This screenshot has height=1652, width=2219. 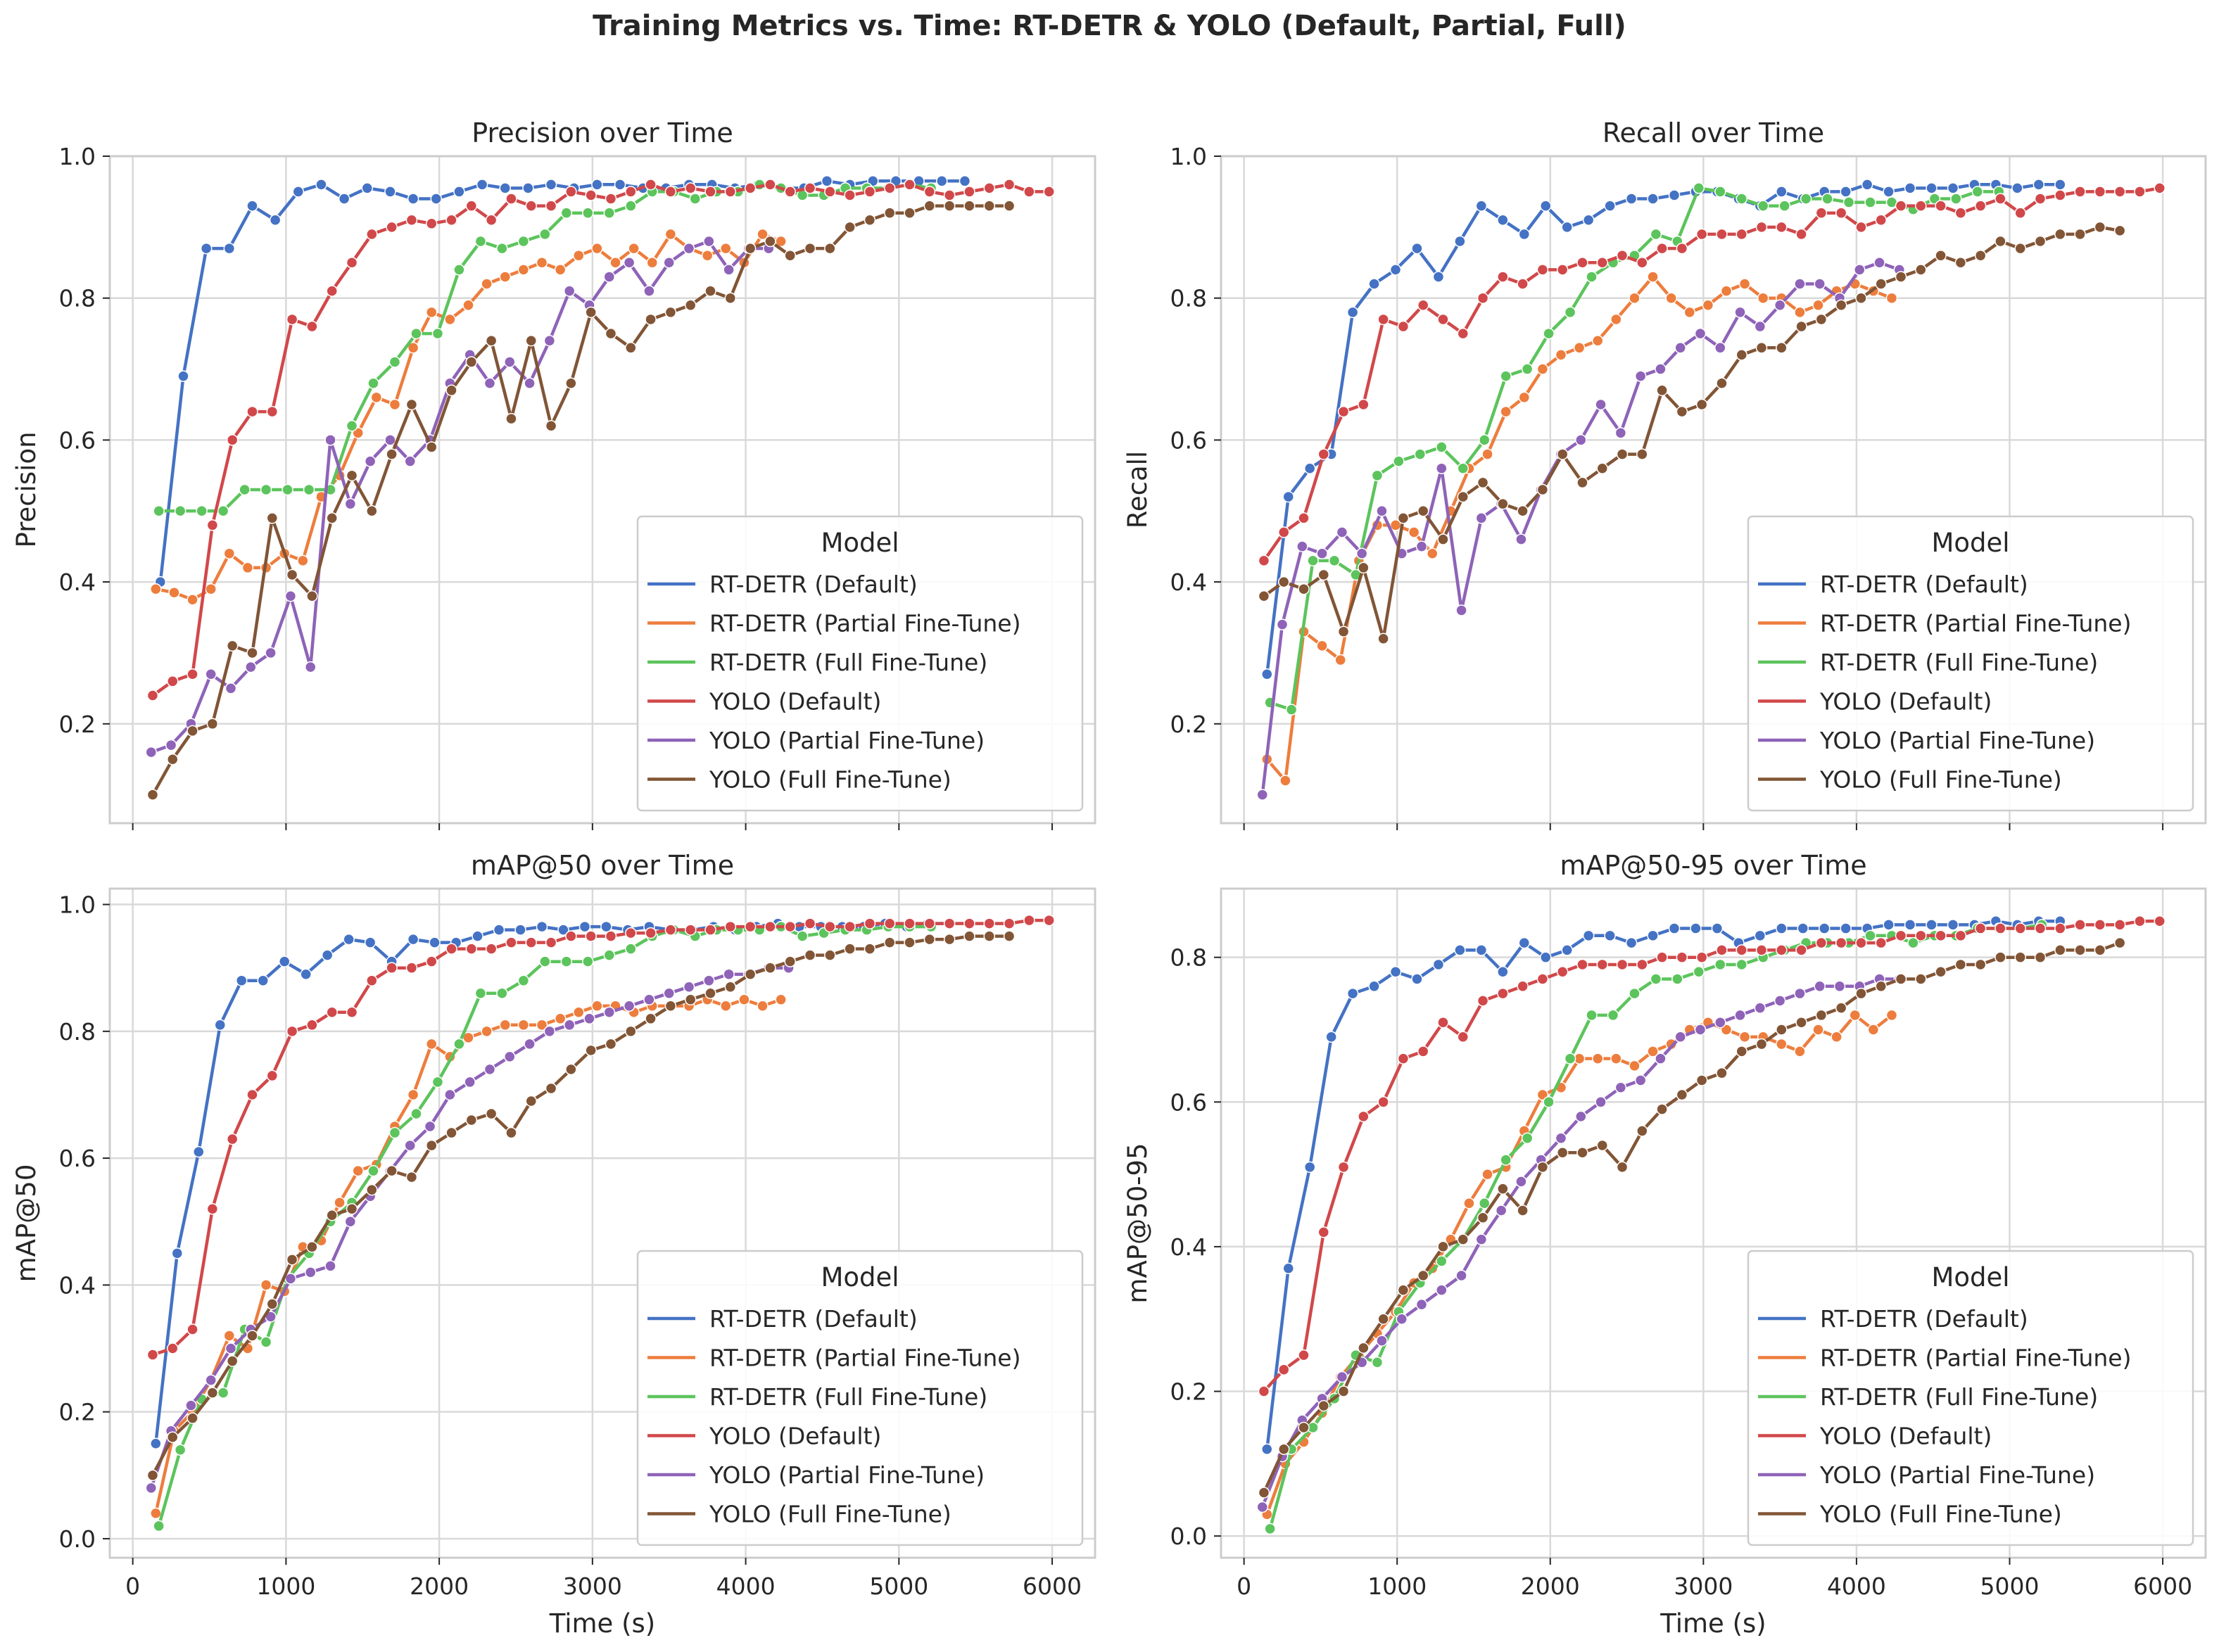 What do you see at coordinates (1188, 1102) in the screenshot?
I see `y-tick-label: 0.6` at bounding box center [1188, 1102].